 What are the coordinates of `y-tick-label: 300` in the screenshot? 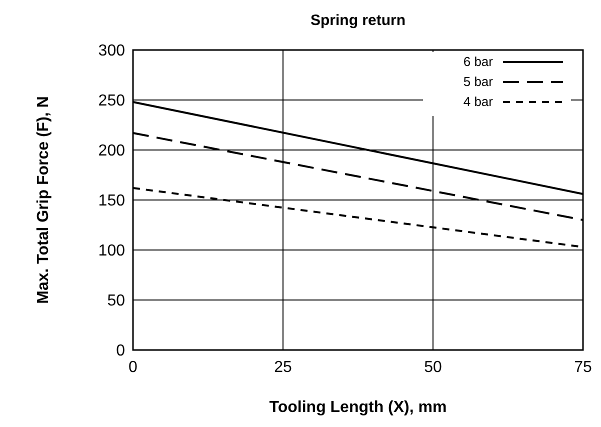 It's located at (112, 51).